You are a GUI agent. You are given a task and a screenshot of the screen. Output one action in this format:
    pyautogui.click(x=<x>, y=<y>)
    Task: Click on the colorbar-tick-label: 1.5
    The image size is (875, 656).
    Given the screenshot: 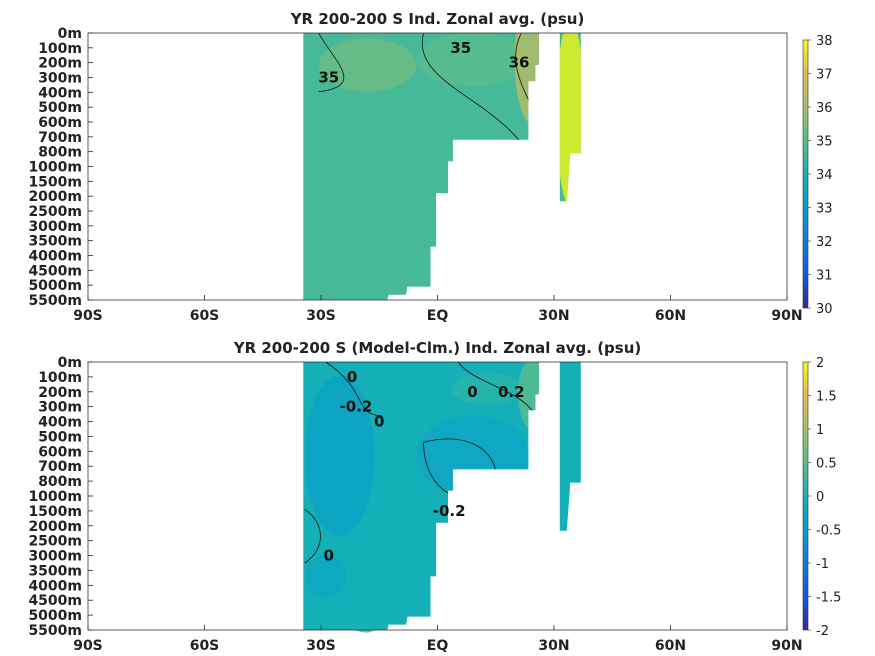 What is the action you would take?
    pyautogui.click(x=826, y=397)
    